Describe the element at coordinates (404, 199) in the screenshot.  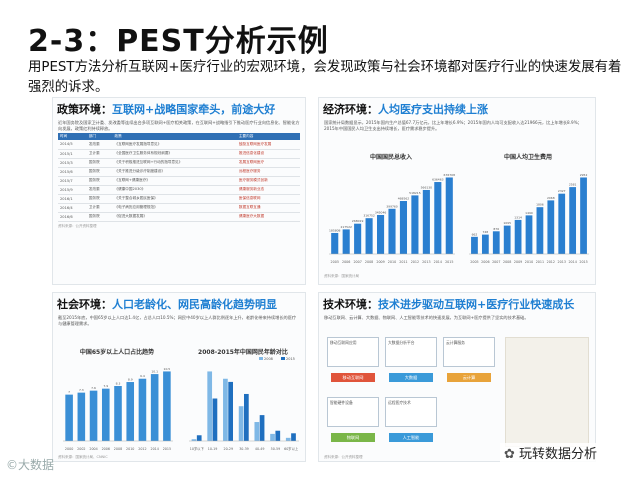
I see `data-label: 468562` at that location.